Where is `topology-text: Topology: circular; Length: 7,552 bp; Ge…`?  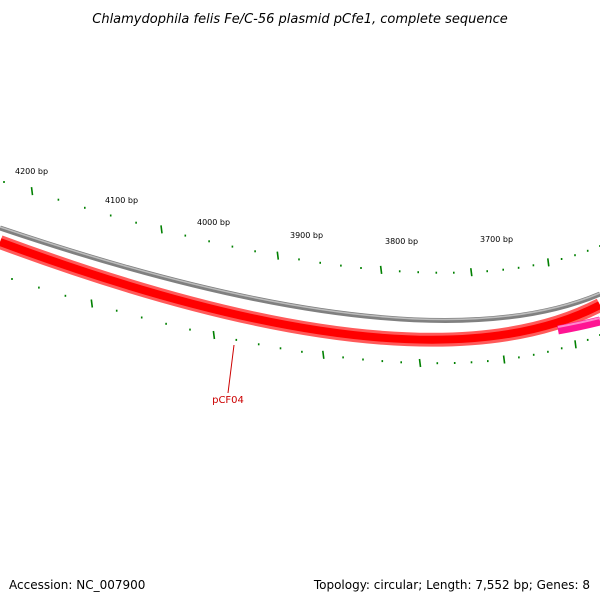 topology-text: Topology: circular; Length: 7,552 bp; Ge… is located at coordinates (451, 585).